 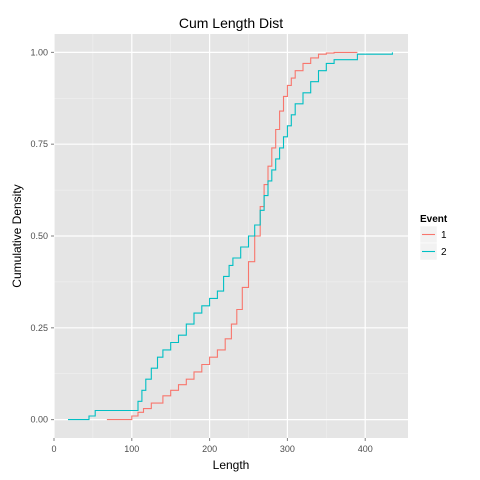 What do you see at coordinates (131, 449) in the screenshot?
I see `x-tick-label: 100` at bounding box center [131, 449].